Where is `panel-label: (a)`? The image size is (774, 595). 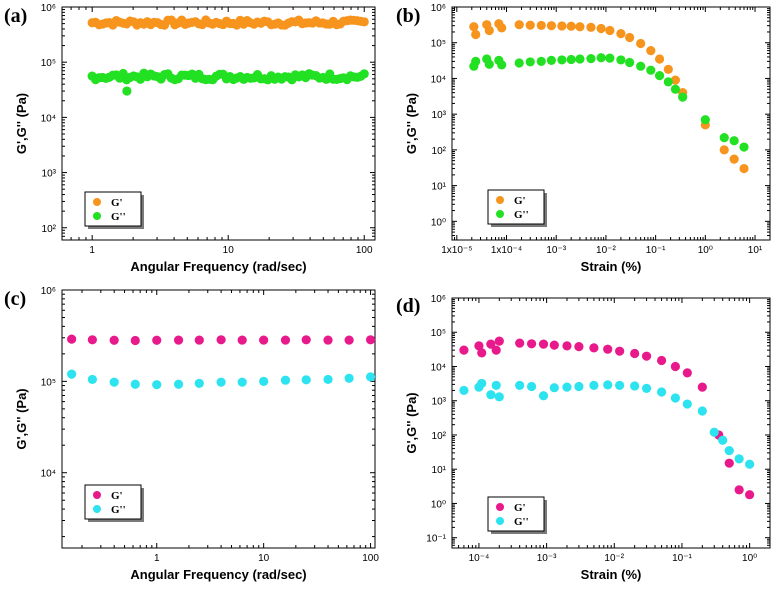
panel-label: (a) is located at coordinates (15, 16).